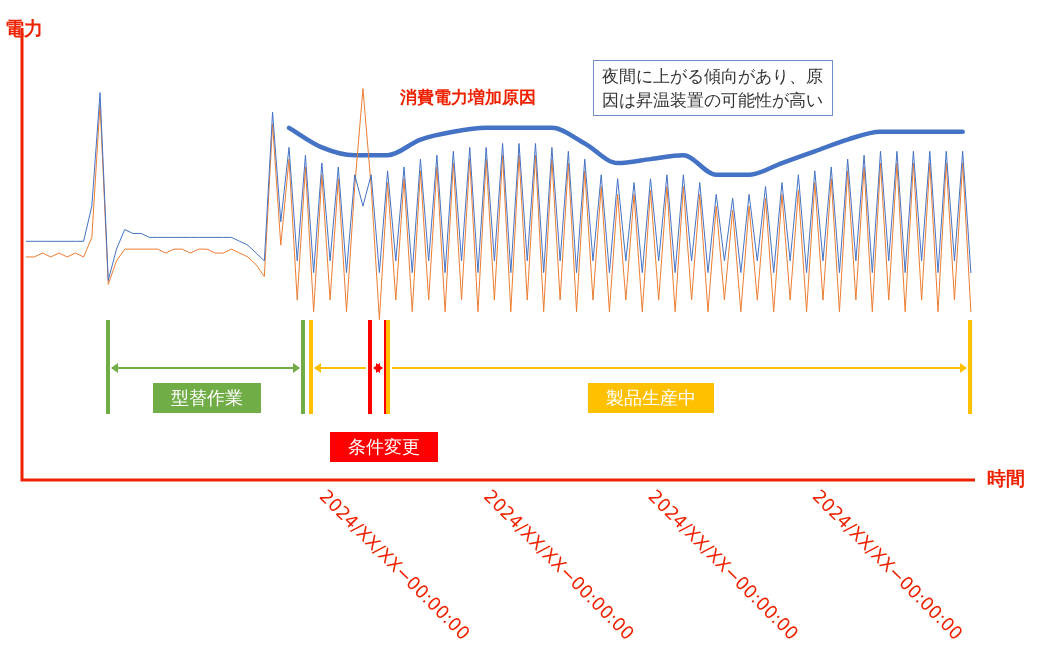 The width and height of the screenshot is (1041, 662). Describe the element at coordinates (24, 27) in the screenshot. I see `y-axis-title: 電力` at that location.